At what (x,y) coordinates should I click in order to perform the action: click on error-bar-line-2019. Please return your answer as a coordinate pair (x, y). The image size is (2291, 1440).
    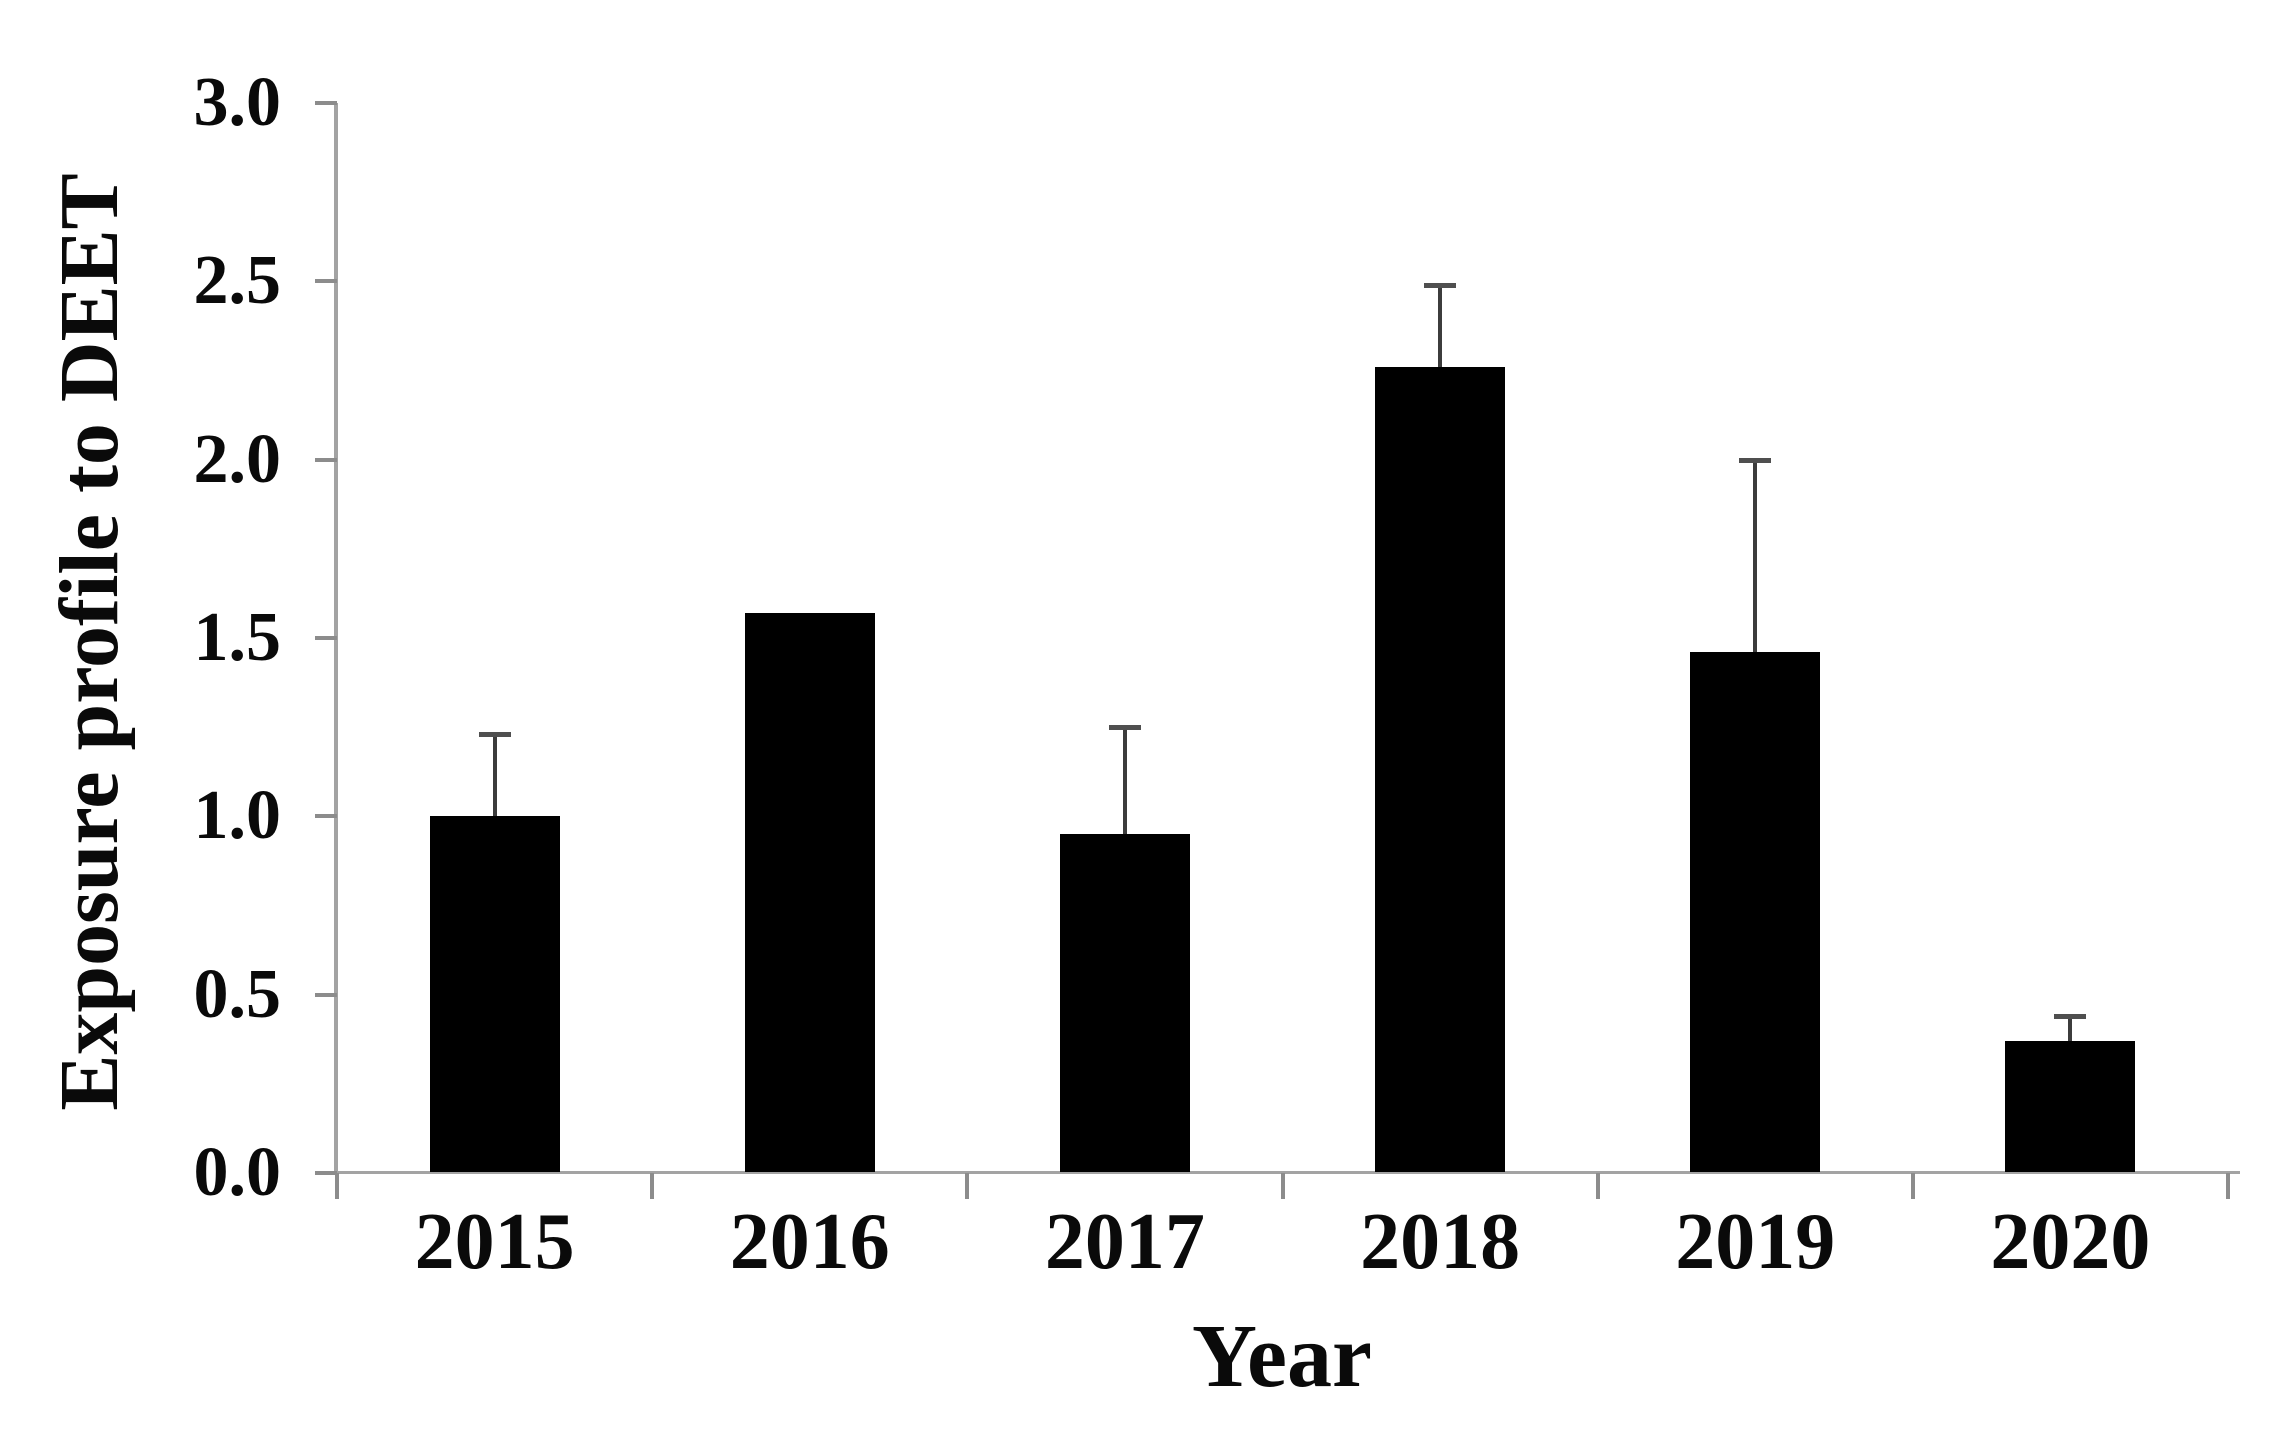
    Looking at the image, I should click on (1755, 556).